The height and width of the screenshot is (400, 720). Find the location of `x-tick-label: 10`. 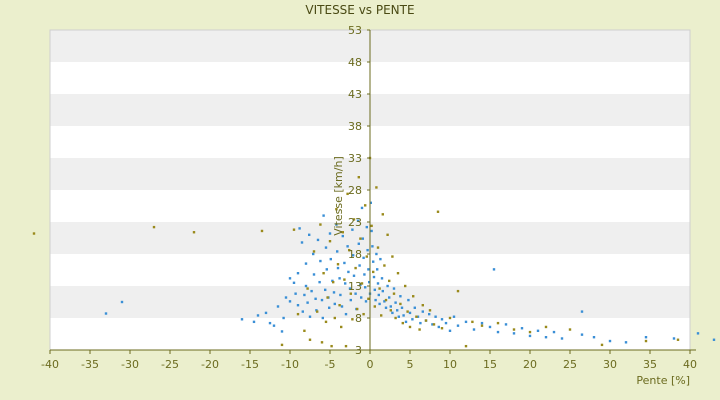

x-tick-label: 10 is located at coordinates (450, 364).